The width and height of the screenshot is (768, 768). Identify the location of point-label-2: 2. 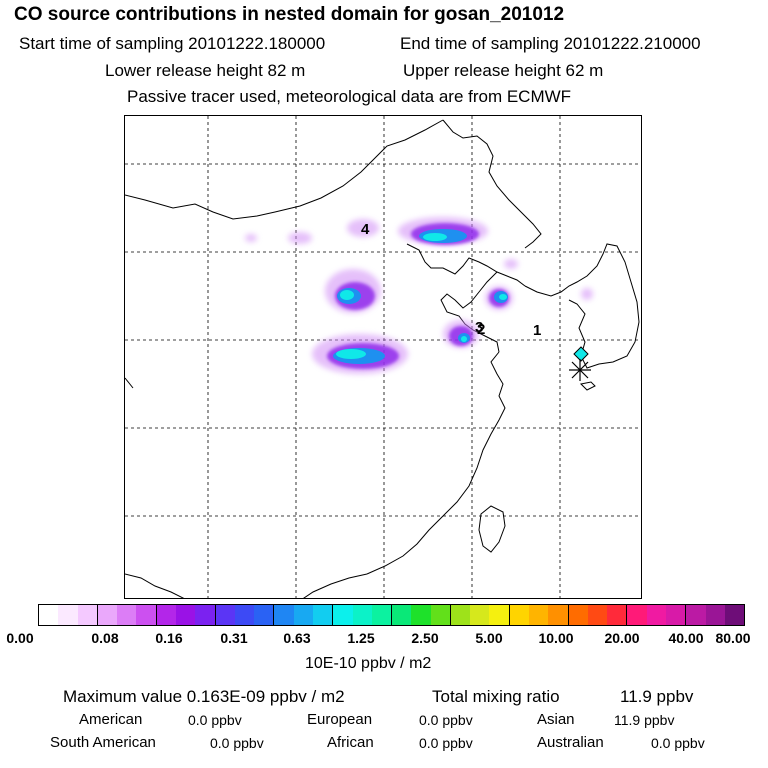
(481, 329).